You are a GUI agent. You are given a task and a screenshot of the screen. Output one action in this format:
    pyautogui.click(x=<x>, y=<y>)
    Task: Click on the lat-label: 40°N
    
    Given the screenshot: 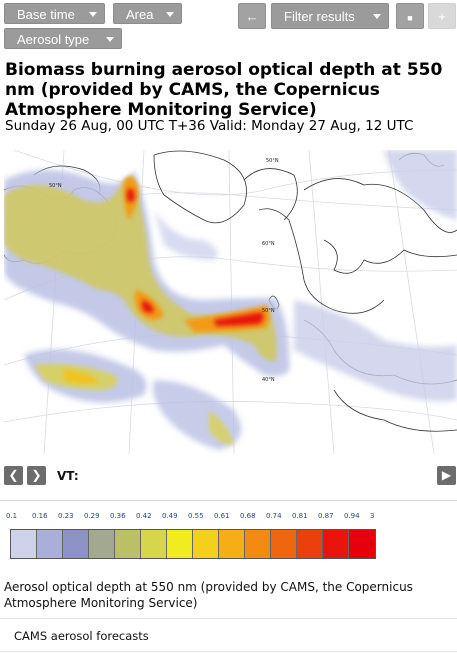 What is the action you would take?
    pyautogui.click(x=268, y=380)
    